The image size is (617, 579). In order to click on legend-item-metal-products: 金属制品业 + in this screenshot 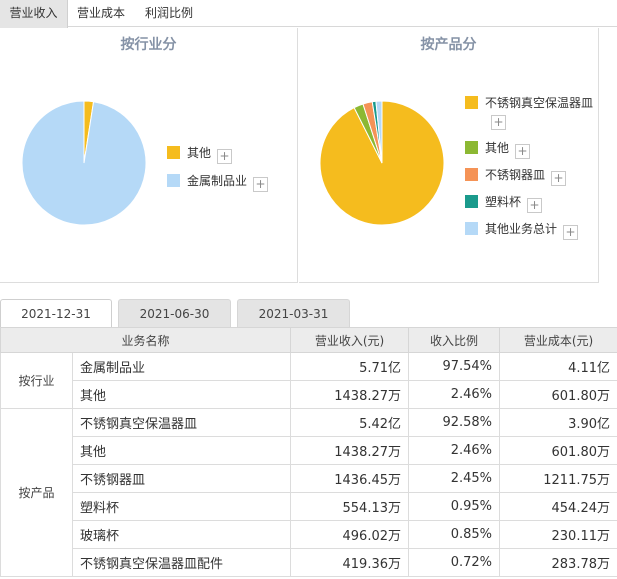, I will do `click(218, 181)`.